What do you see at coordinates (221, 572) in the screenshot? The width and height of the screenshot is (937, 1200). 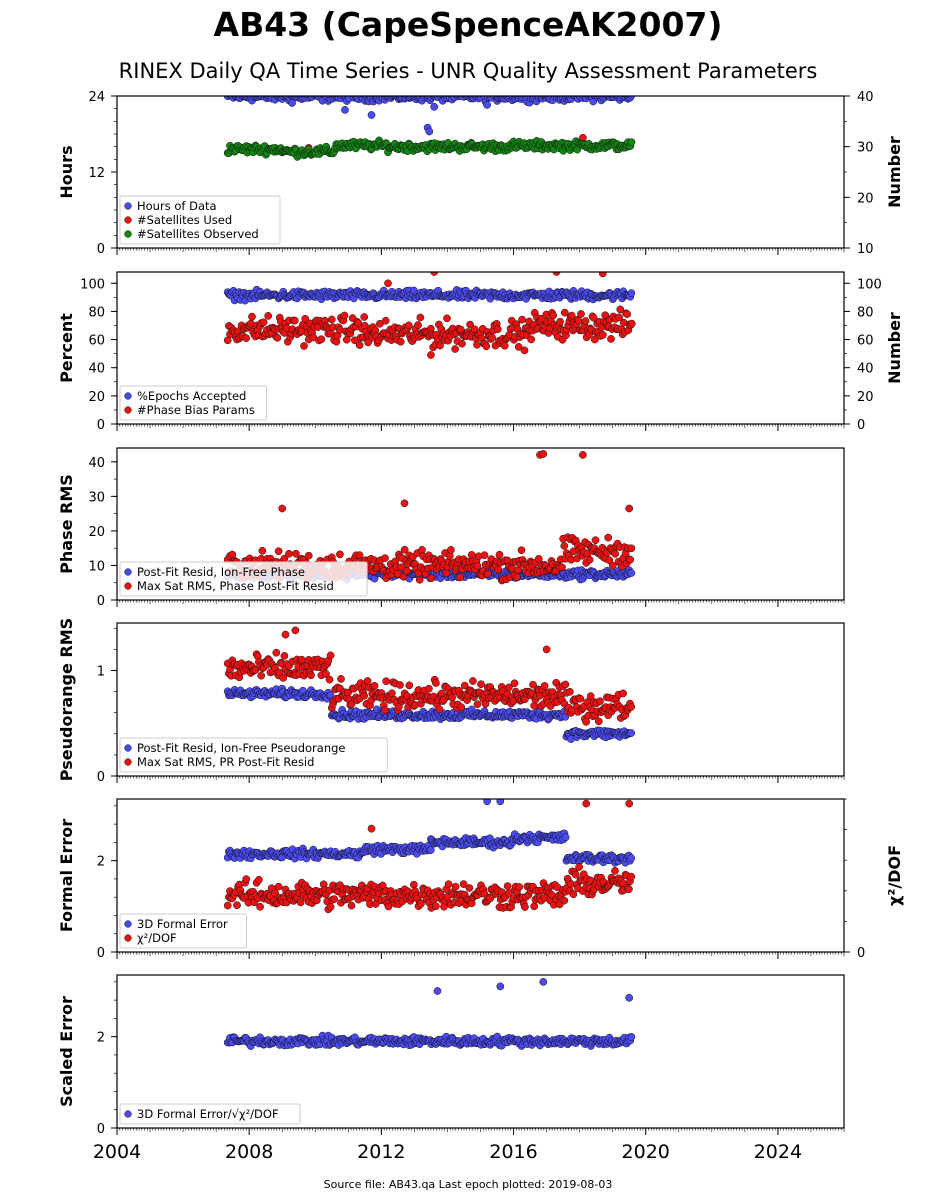 I see `legend-entry: Post-Fit Resid, Ion-Free Phase` at bounding box center [221, 572].